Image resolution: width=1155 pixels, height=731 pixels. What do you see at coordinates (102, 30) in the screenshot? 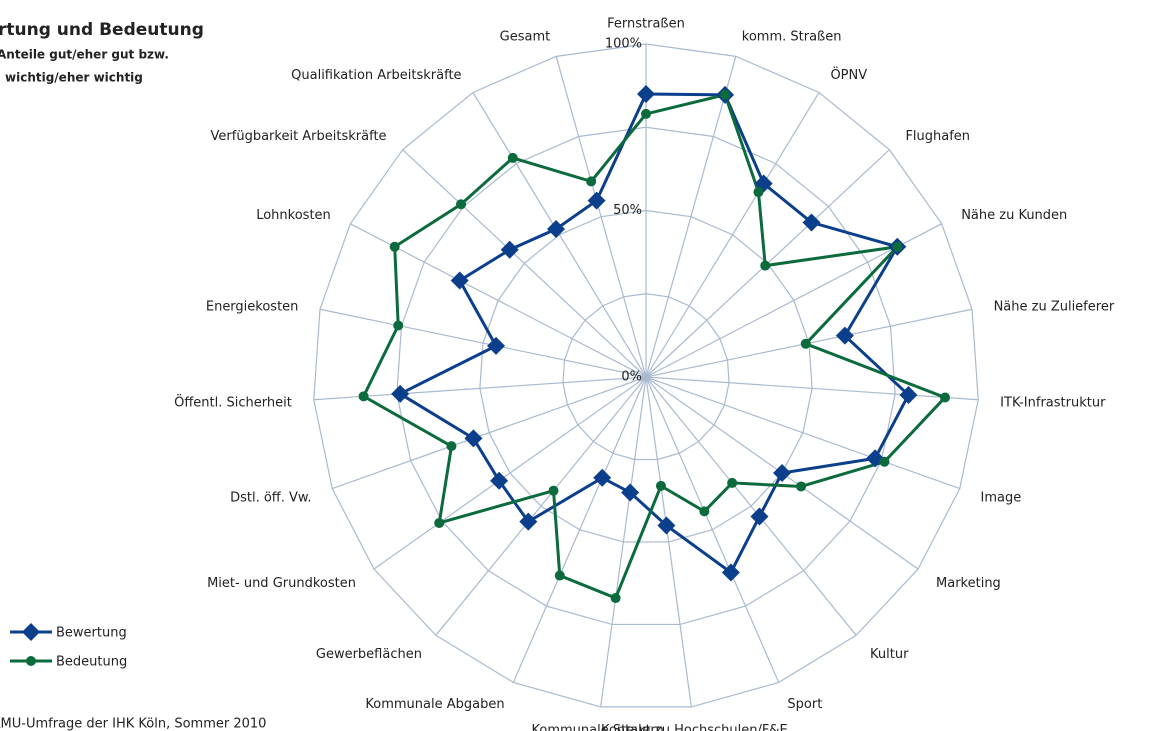
I see `chart-title: rtung und Bedeutung` at bounding box center [102, 30].